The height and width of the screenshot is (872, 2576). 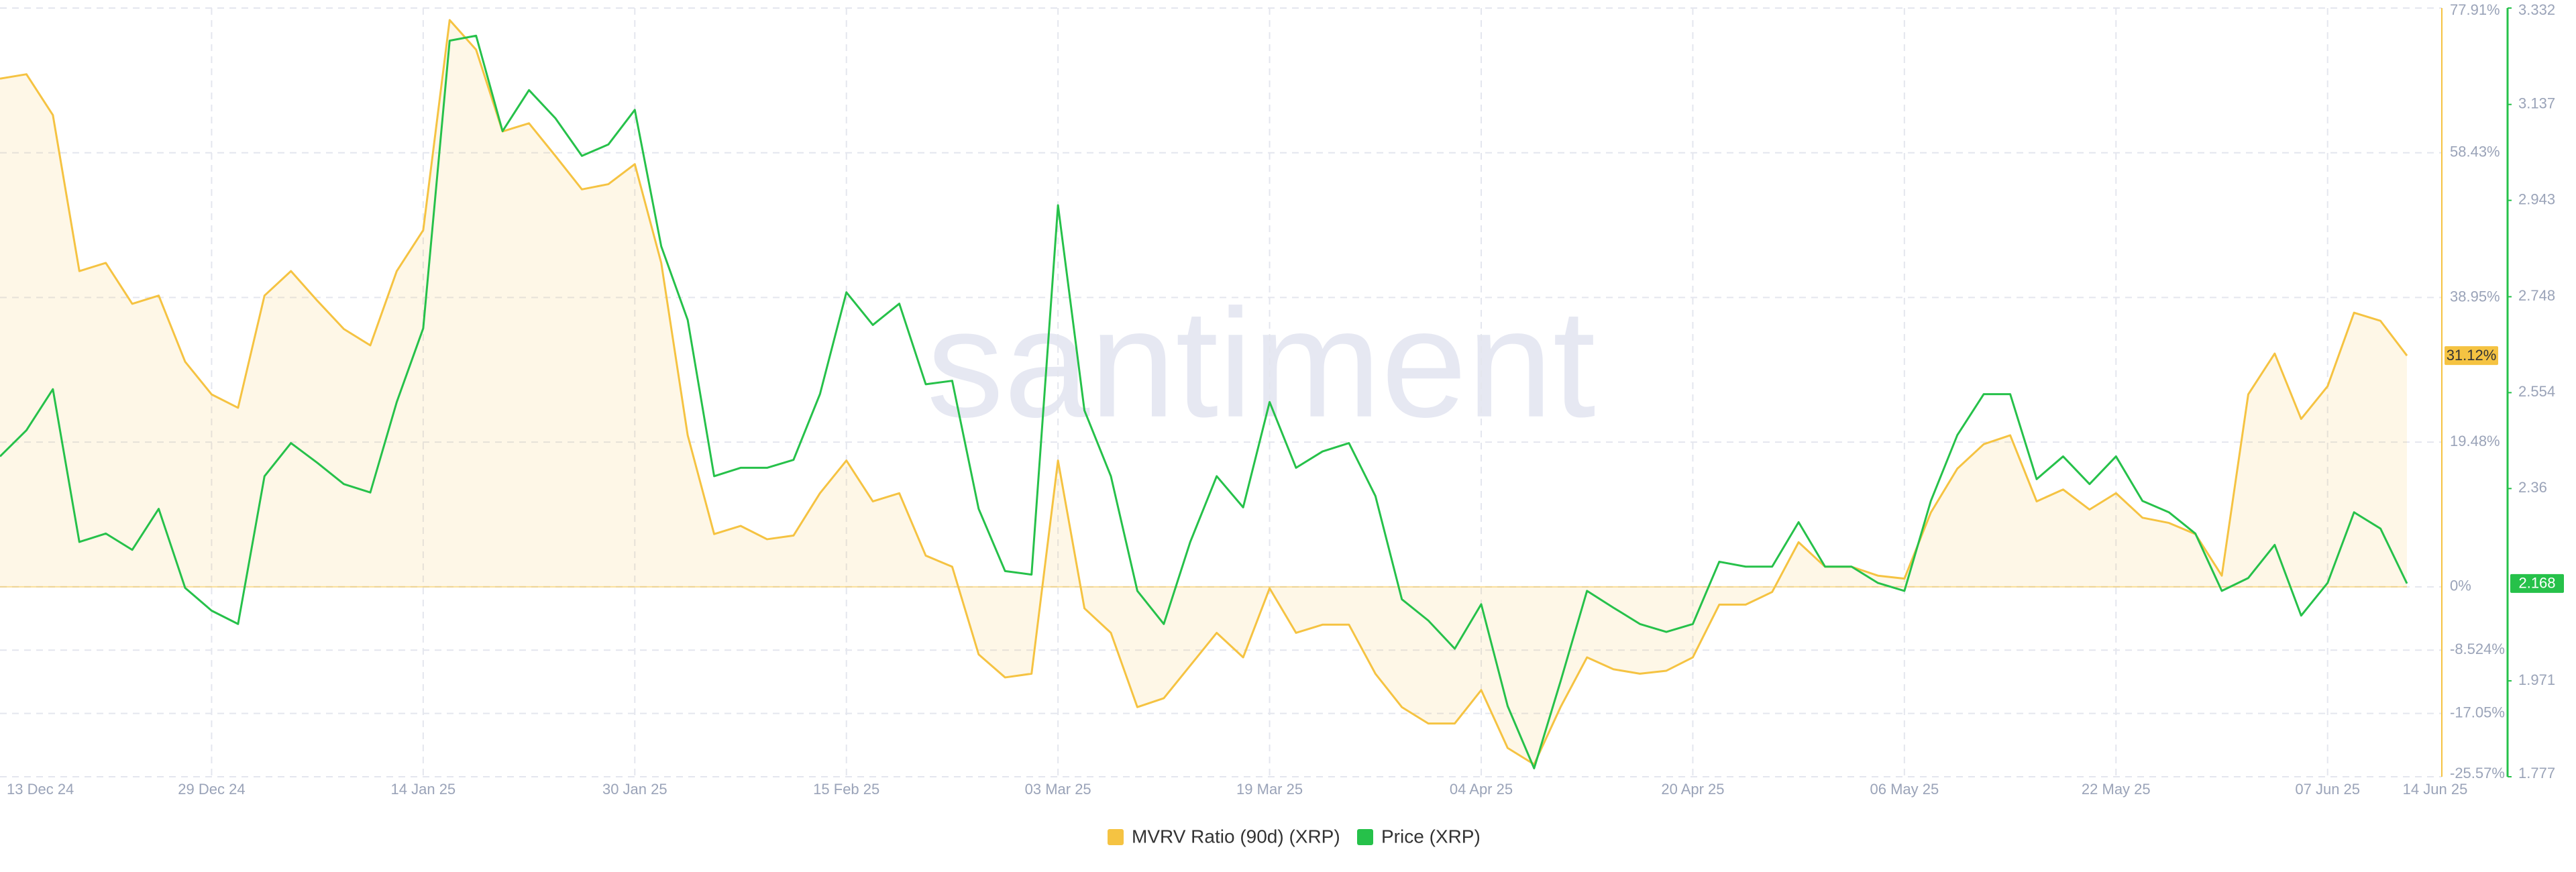 I want to click on x-tick-label: 14 Jan 25, so click(x=423, y=790).